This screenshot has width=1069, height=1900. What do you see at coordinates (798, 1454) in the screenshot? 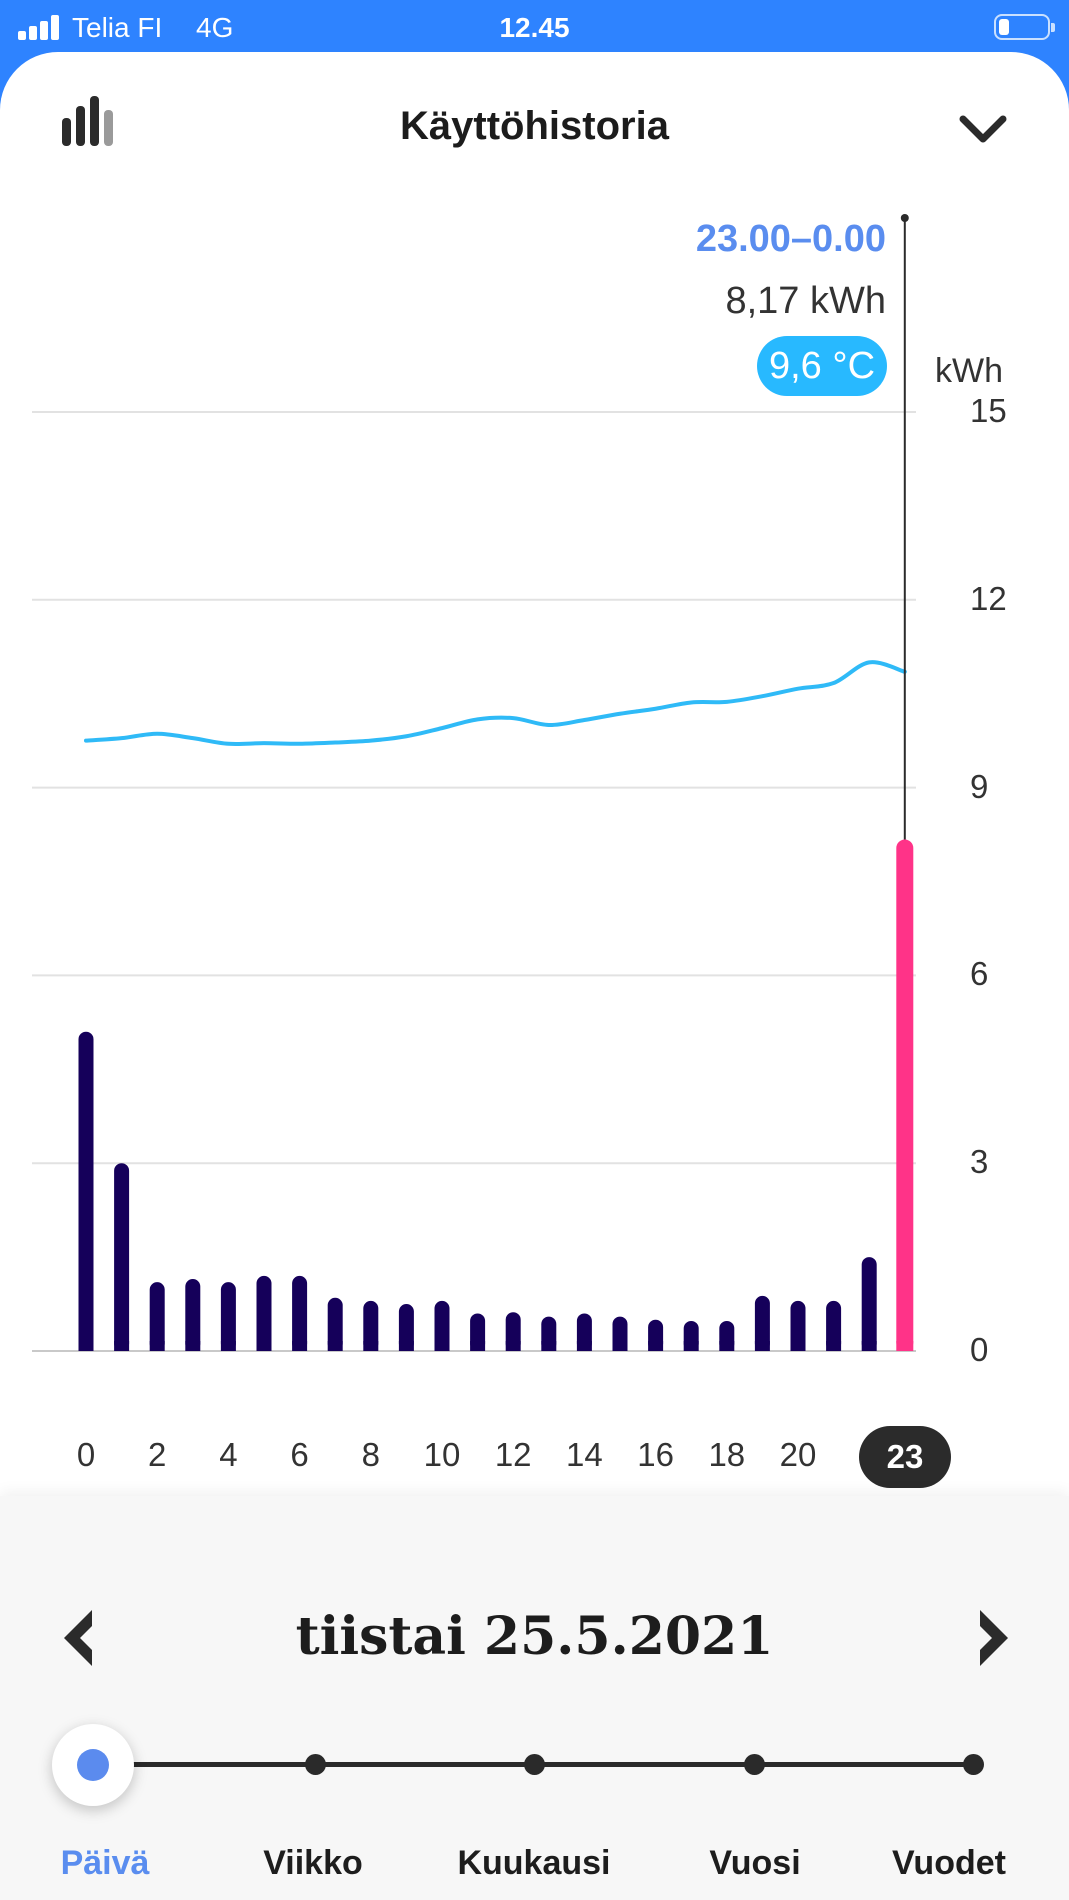
I see `x-tick-label: 20` at bounding box center [798, 1454].